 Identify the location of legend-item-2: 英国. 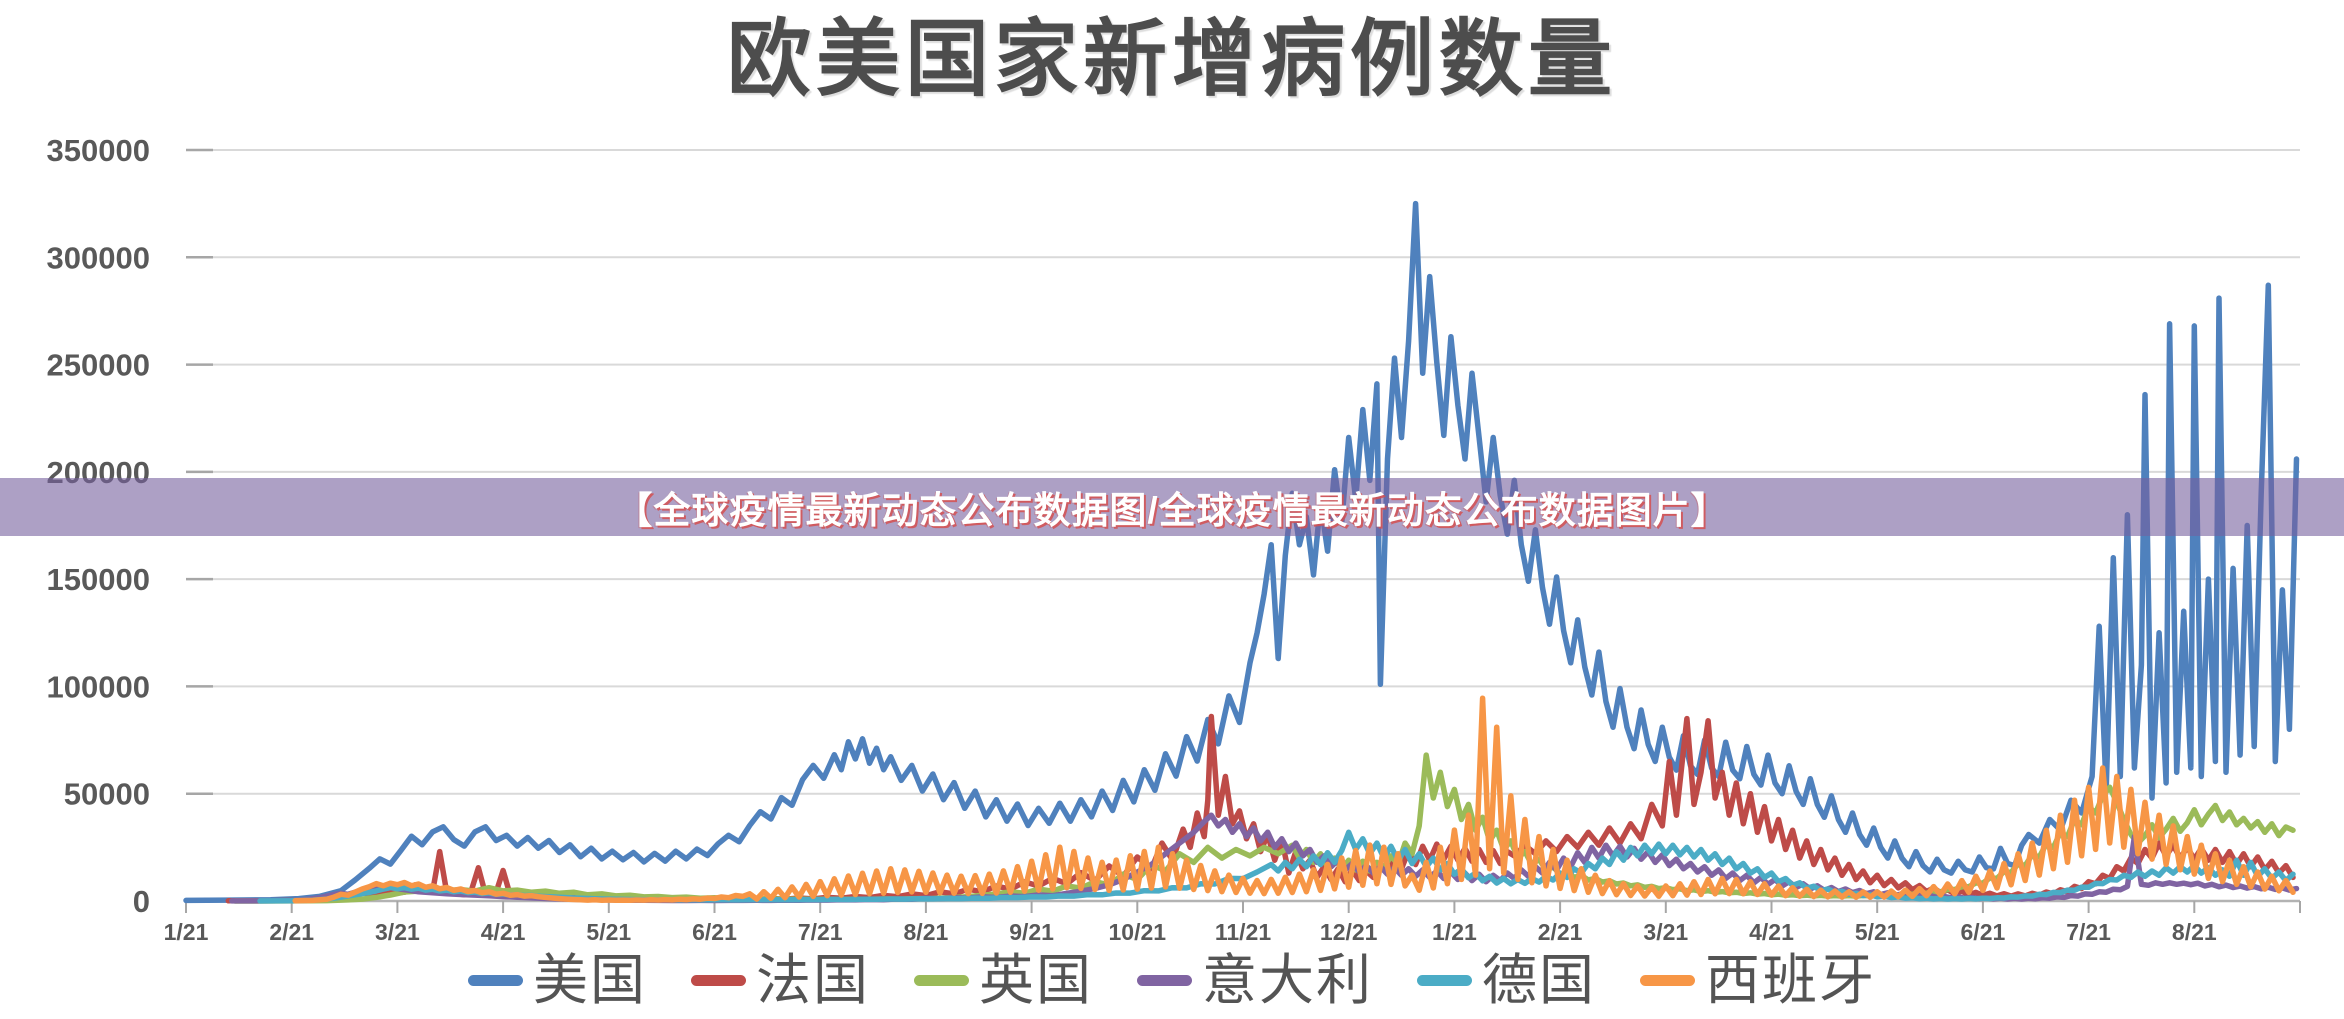
(1003, 980).